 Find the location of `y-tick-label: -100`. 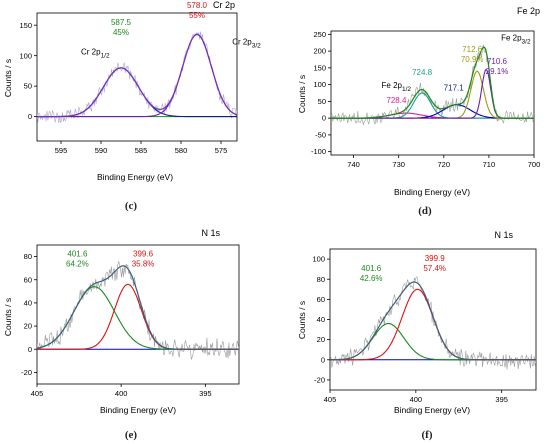

y-tick-label: -100 is located at coordinates (318, 151).